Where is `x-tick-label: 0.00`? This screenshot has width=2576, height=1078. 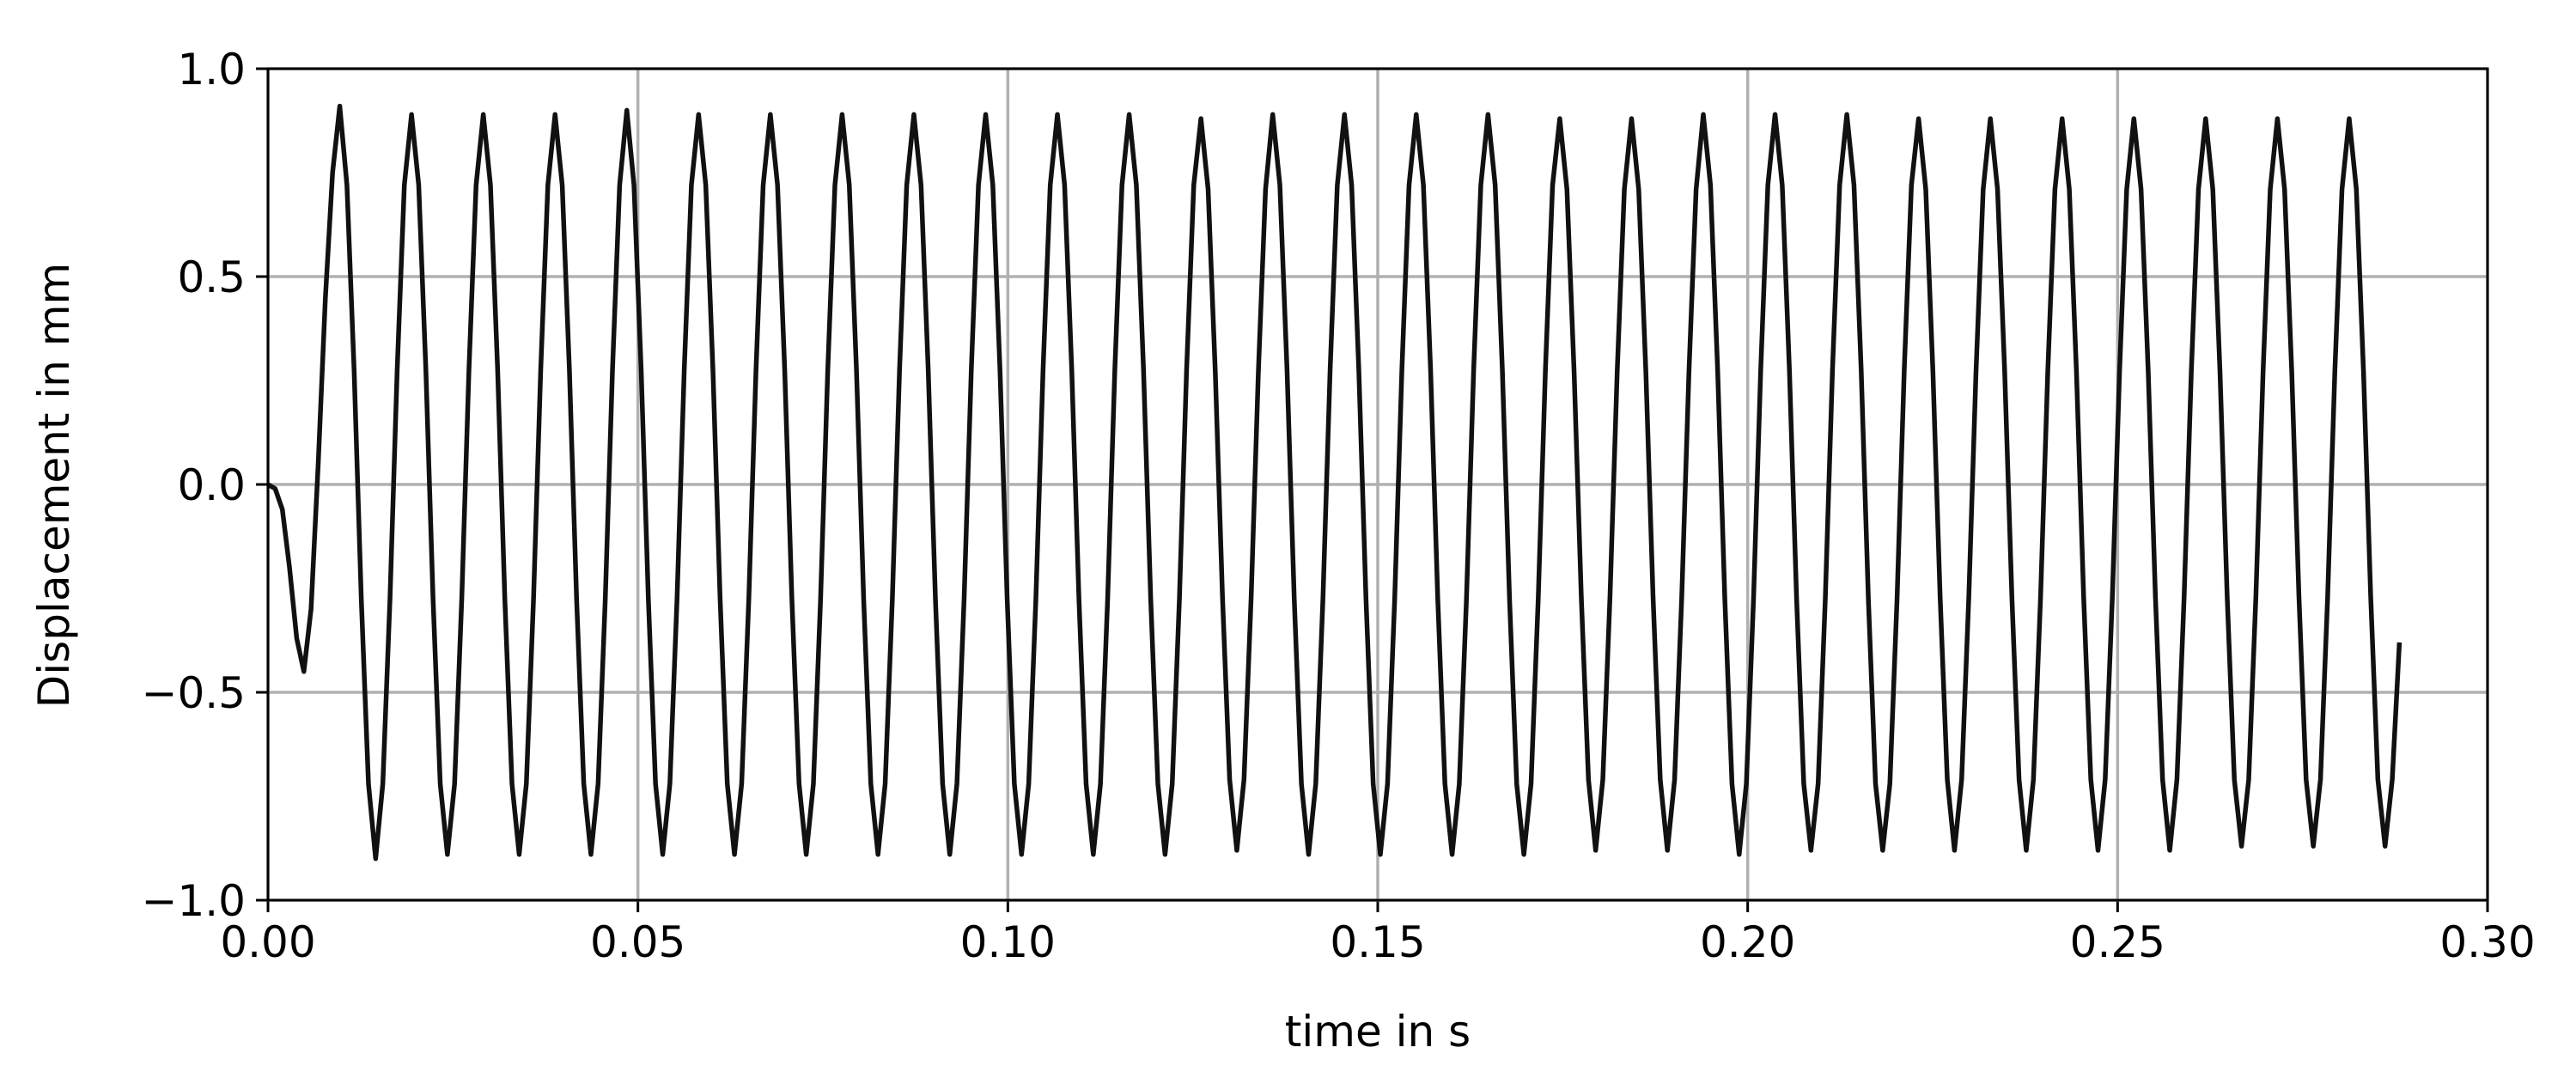
x-tick-label: 0.00 is located at coordinates (267, 942).